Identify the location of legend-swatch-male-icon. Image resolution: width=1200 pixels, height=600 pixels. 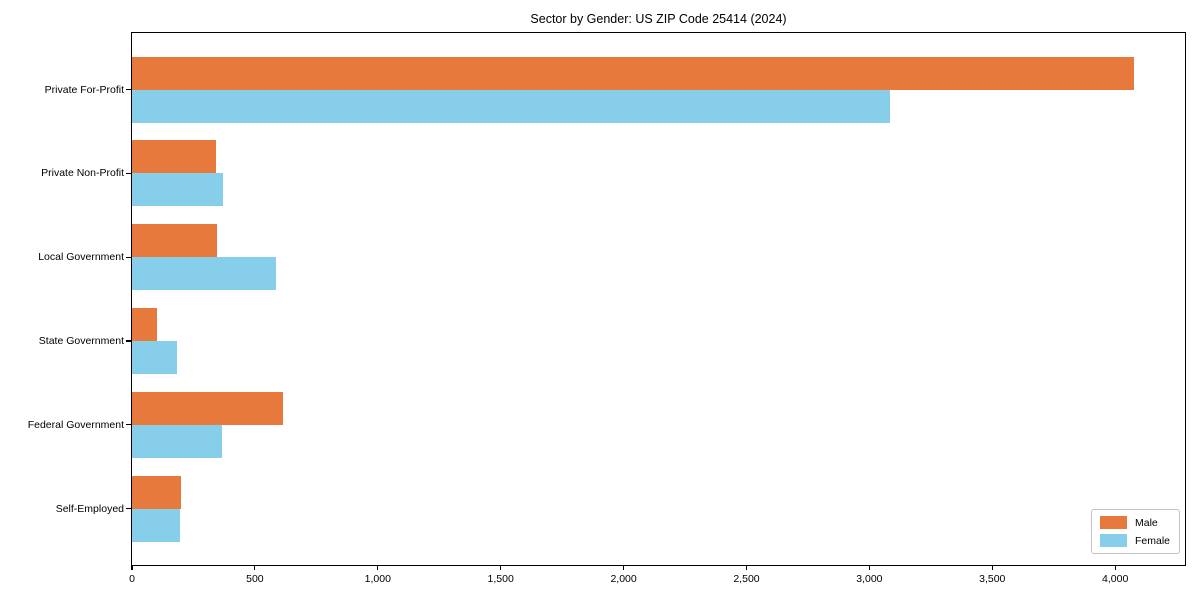
(1113, 522).